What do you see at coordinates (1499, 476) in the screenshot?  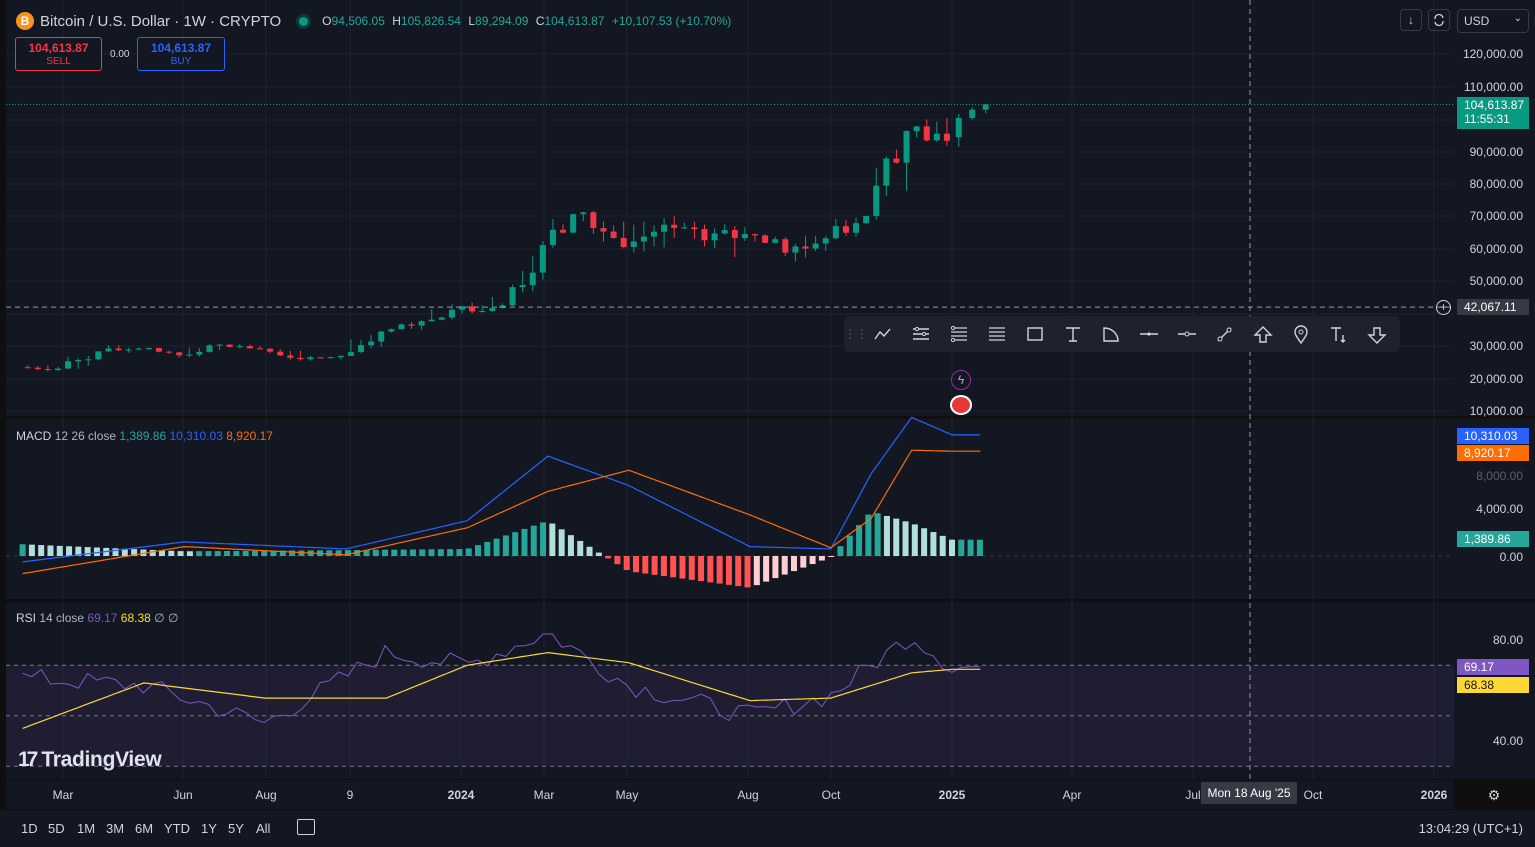 I see `macd-tick: 8,000.00` at bounding box center [1499, 476].